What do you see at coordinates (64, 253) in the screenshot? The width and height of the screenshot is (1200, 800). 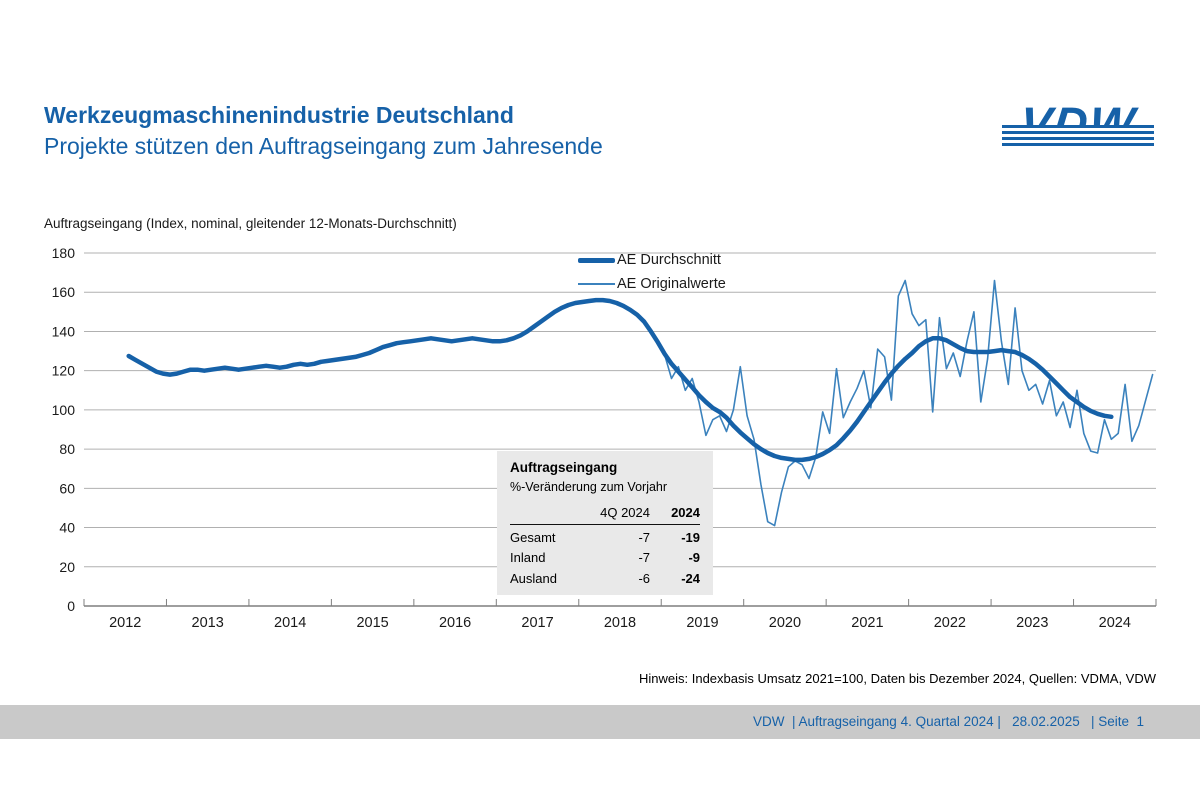 I see `y-axis-label: 180` at bounding box center [64, 253].